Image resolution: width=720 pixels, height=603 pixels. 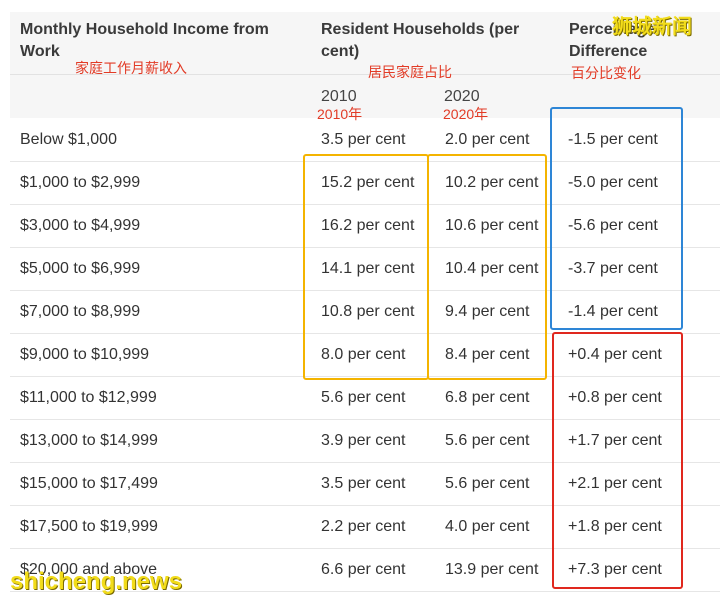 I want to click on annotation-income-cn: 家庭工作月薪收入, so click(x=131, y=68).